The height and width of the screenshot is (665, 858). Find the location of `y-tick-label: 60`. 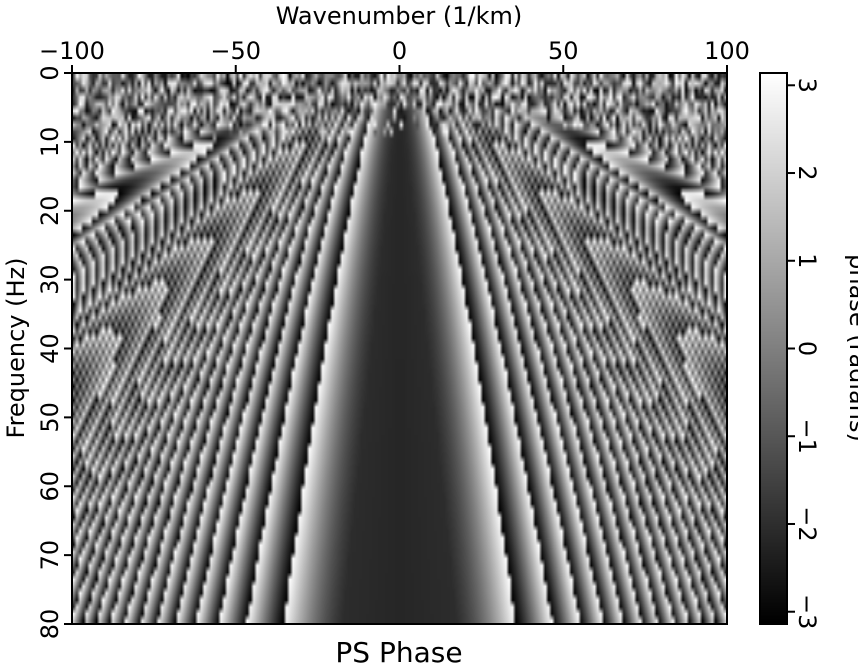

y-tick-label: 60 is located at coordinates (50, 486).